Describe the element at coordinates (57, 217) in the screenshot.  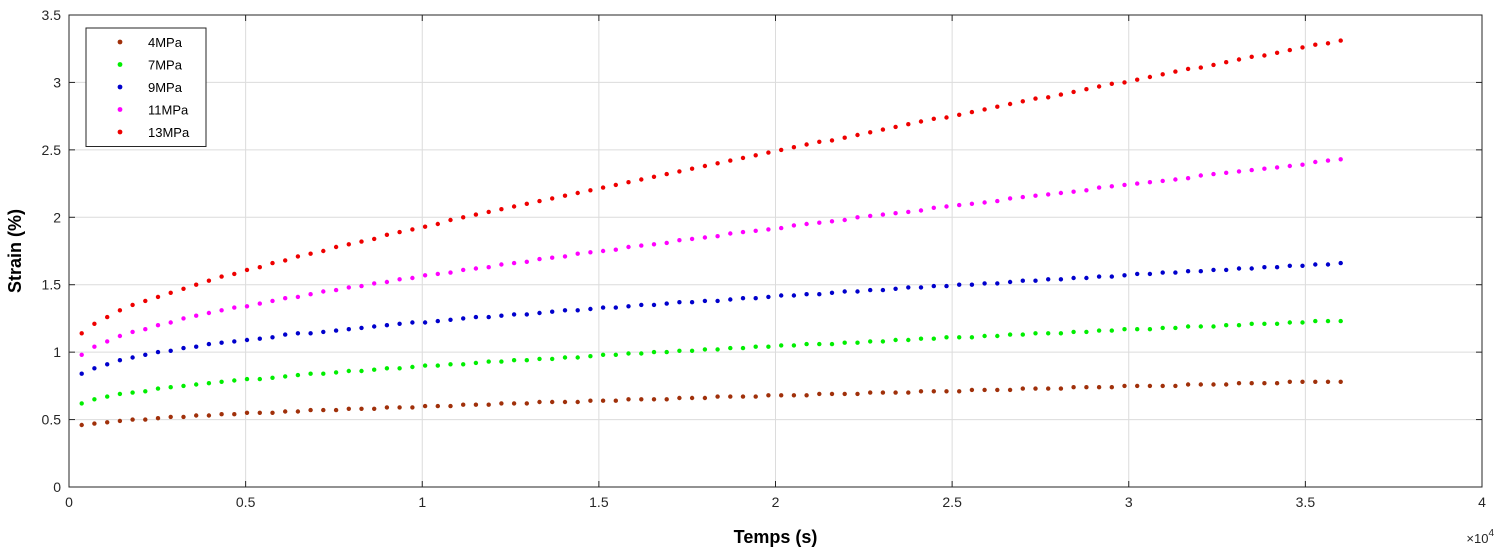
I see `y-tick-label: 2` at that location.